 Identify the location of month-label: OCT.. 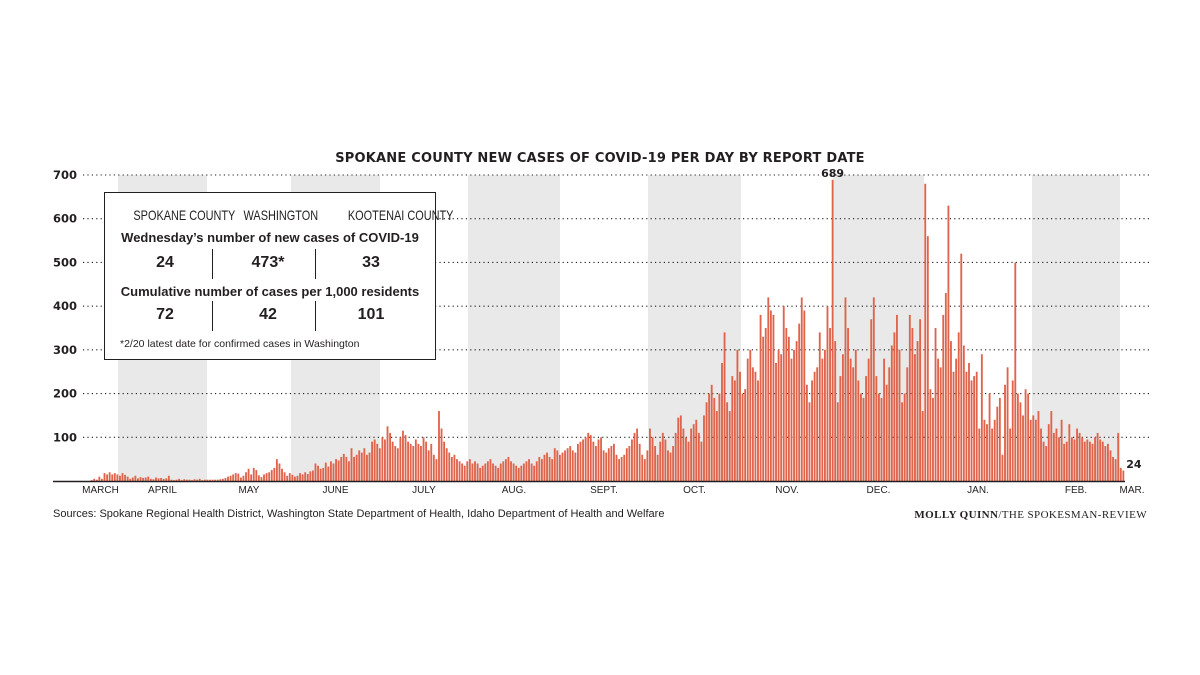
(694, 490).